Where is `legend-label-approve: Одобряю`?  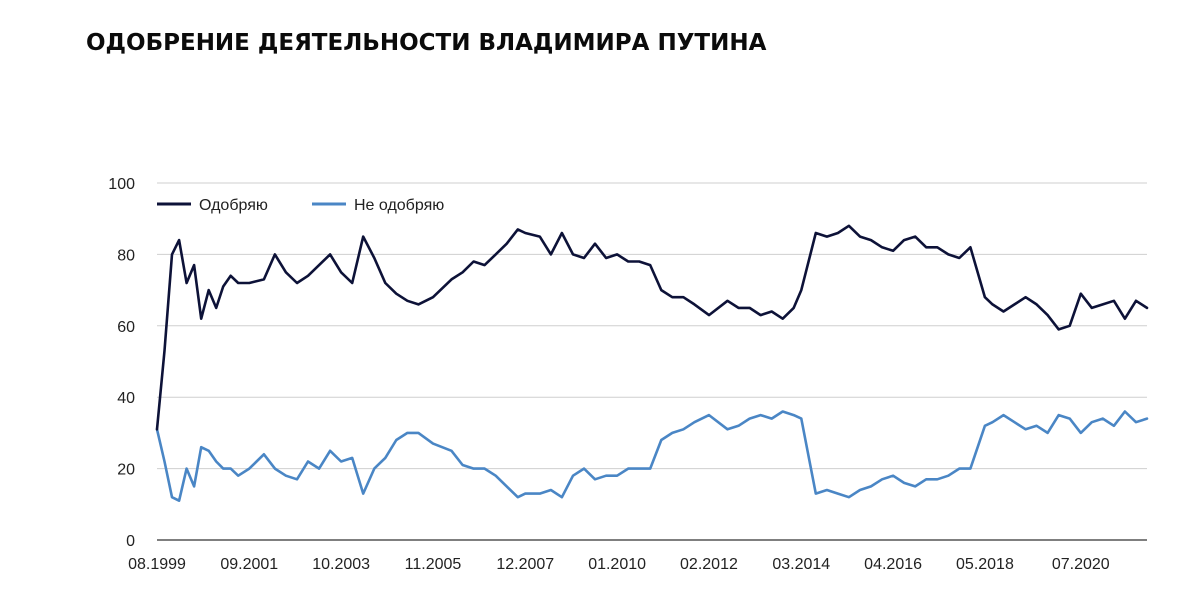 legend-label-approve: Одобряю is located at coordinates (233, 205).